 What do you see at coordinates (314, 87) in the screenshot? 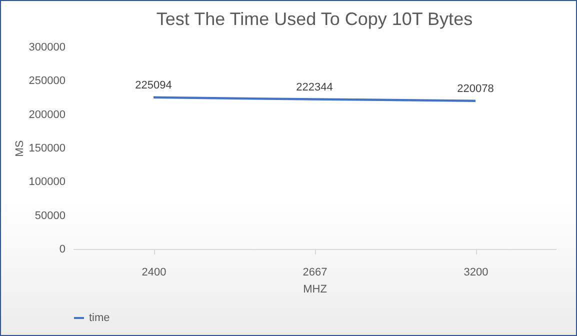
I see `data-label: 222344` at bounding box center [314, 87].